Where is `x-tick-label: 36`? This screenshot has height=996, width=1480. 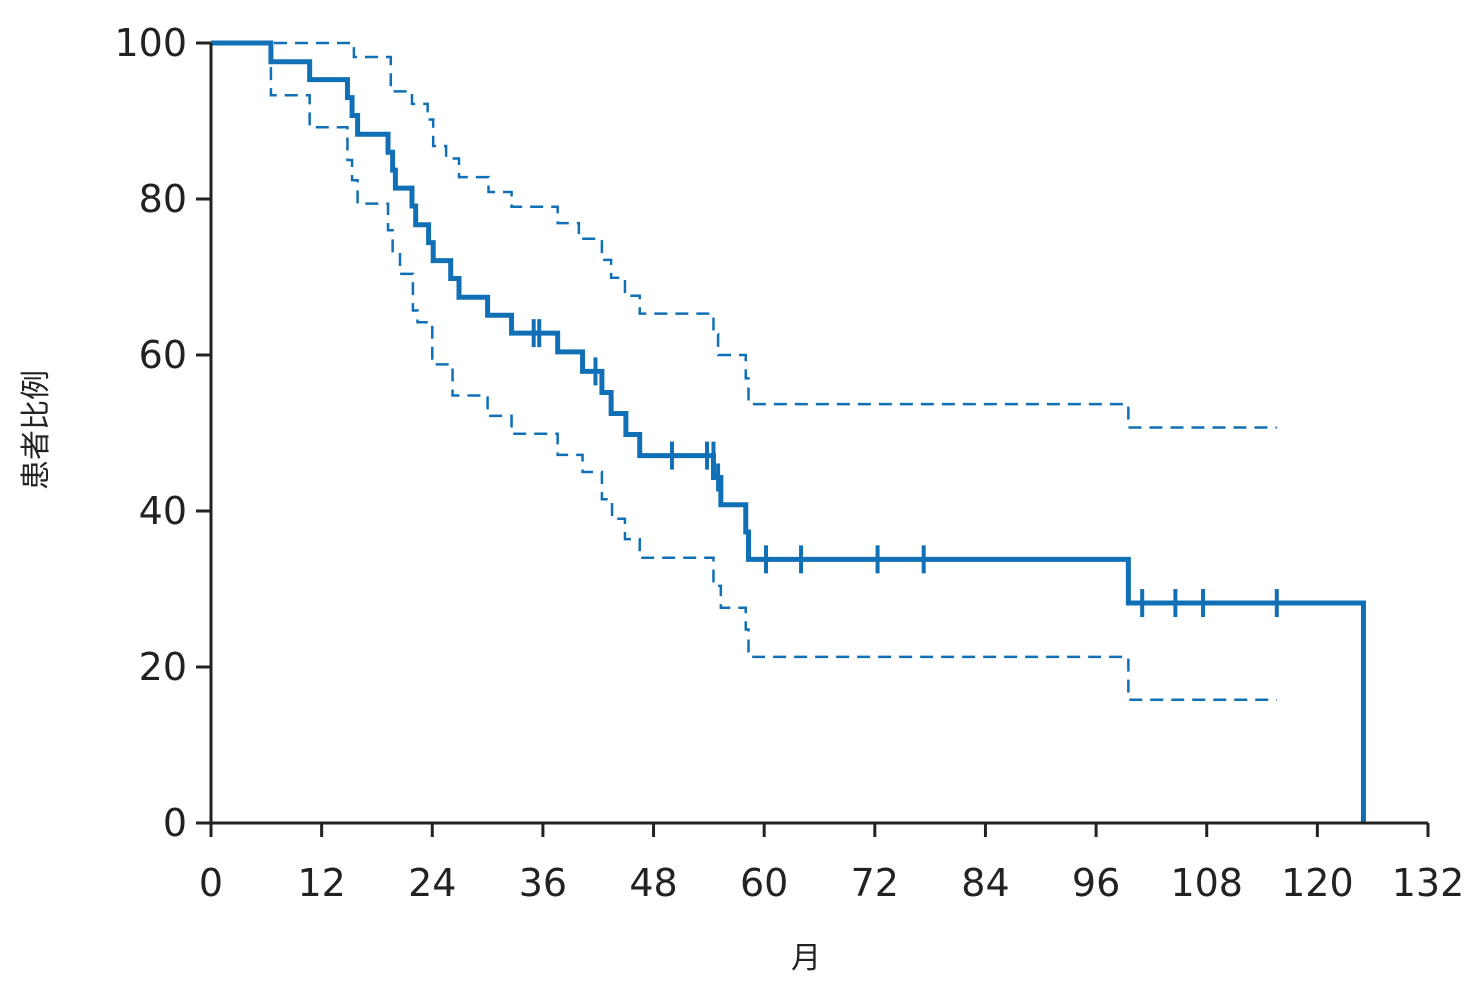
x-tick-label: 36 is located at coordinates (543, 883).